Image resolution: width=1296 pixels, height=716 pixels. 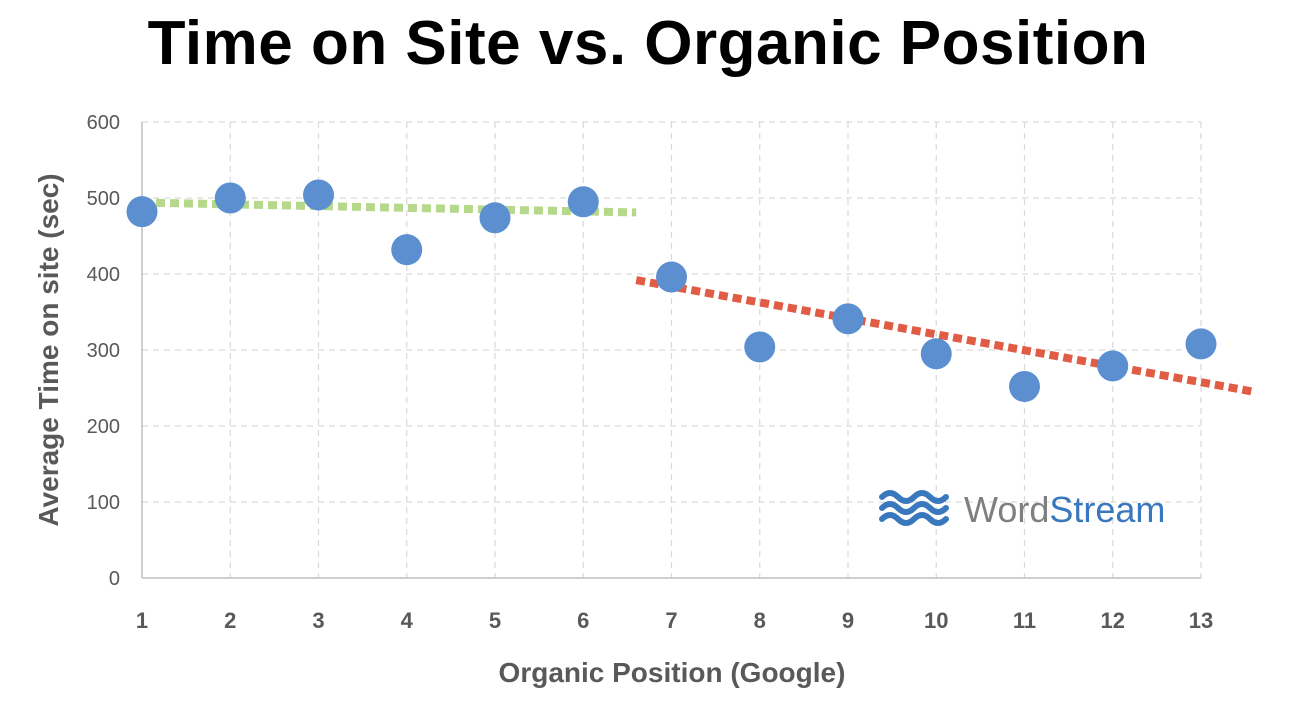 I want to click on x-tick-label: 5, so click(x=495, y=620).